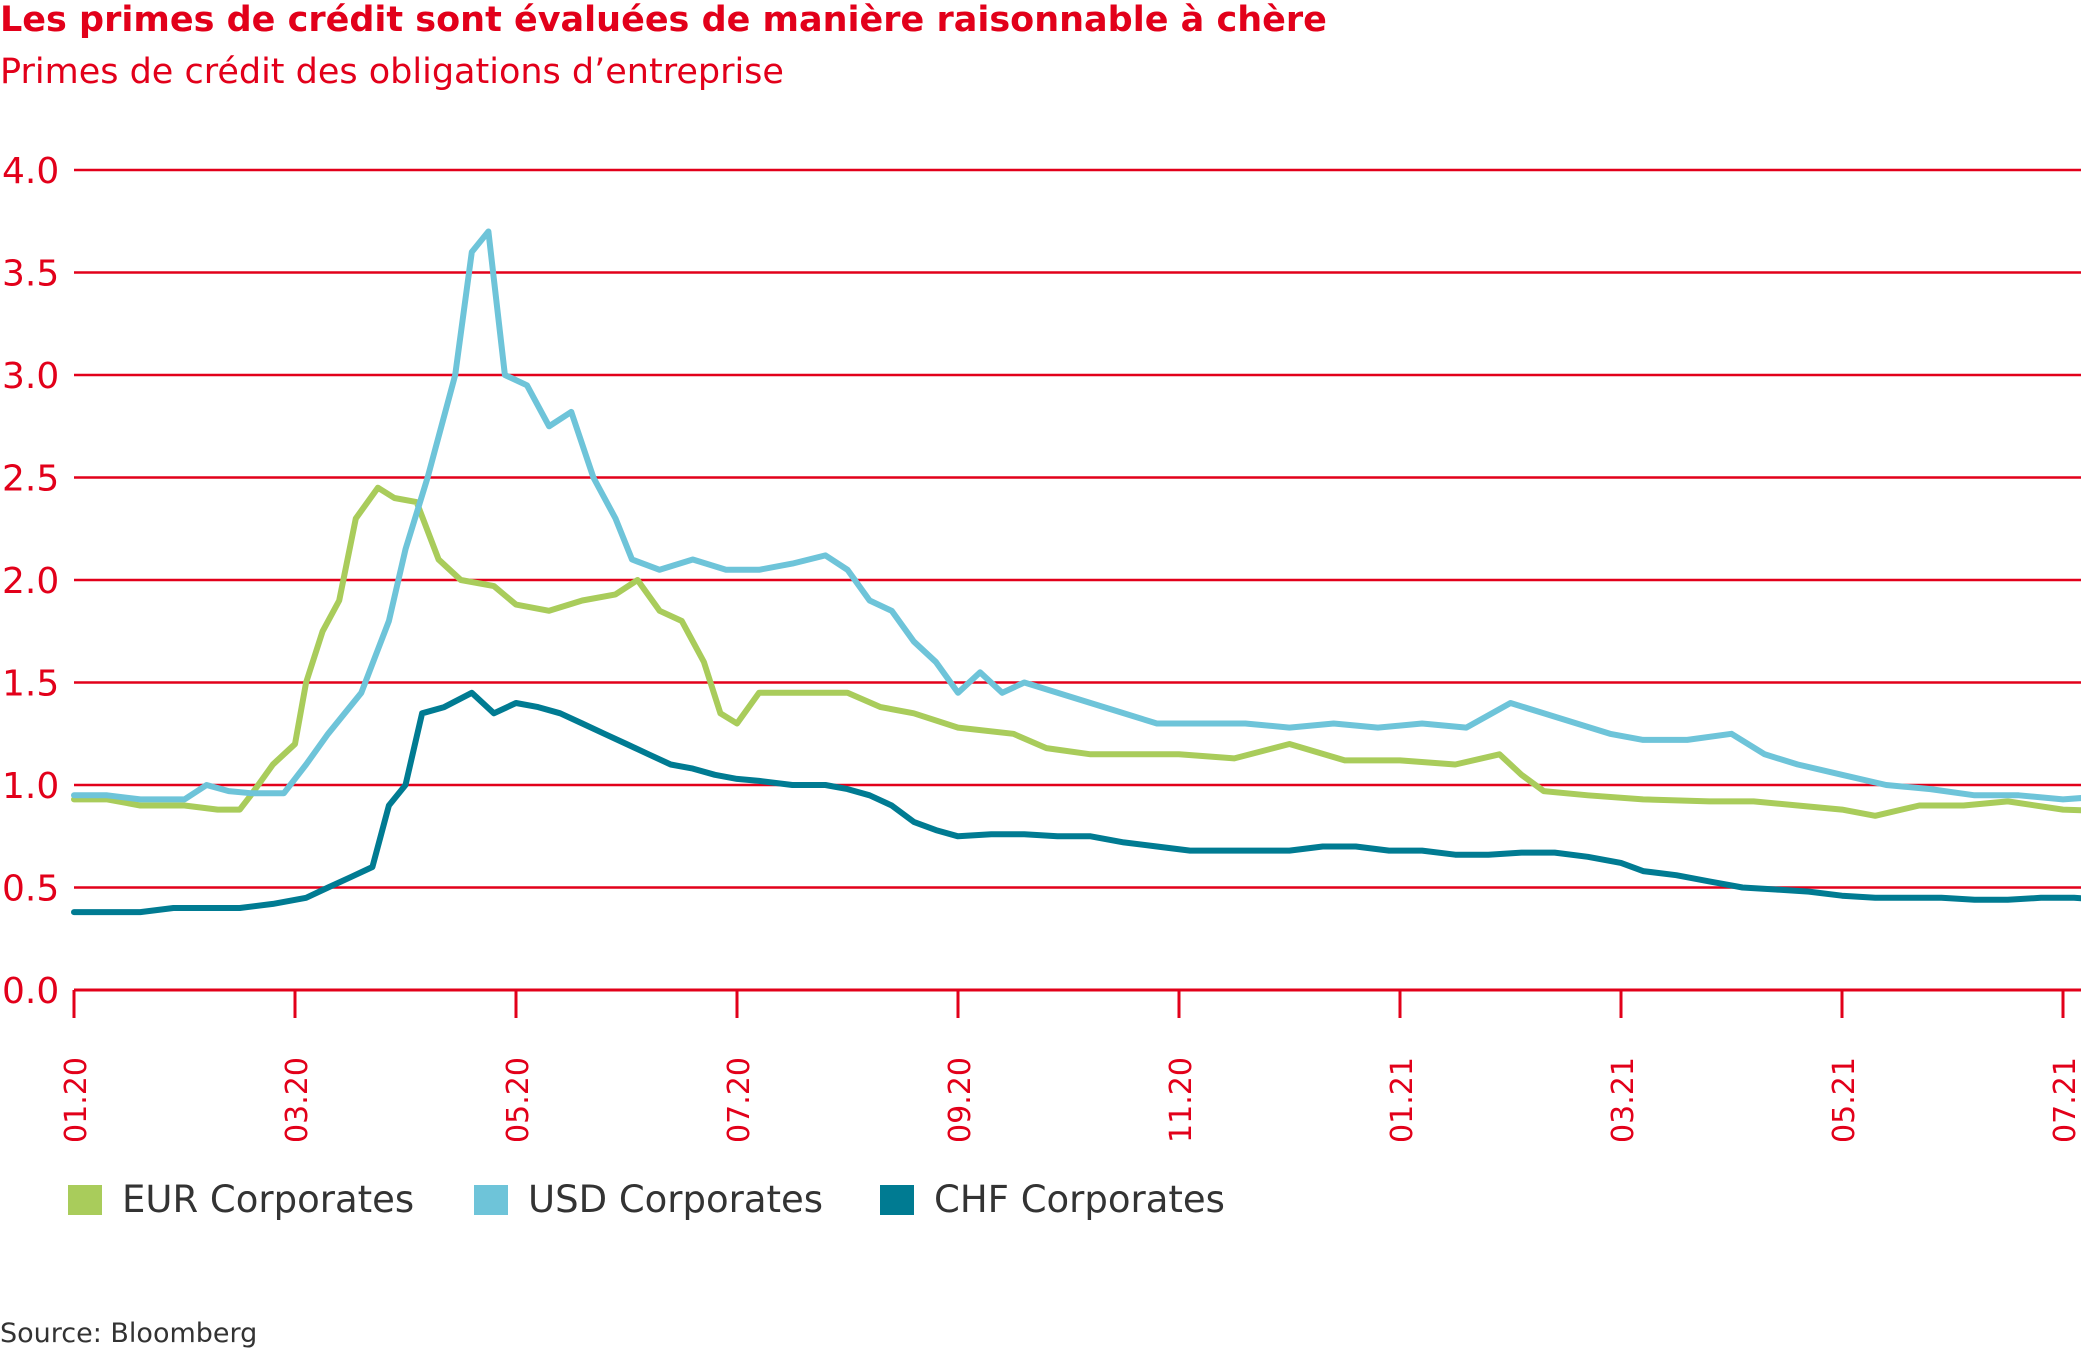 This screenshot has height=1354, width=2081. I want to click on x-tick-label: 03.21, so click(1623, 1100).